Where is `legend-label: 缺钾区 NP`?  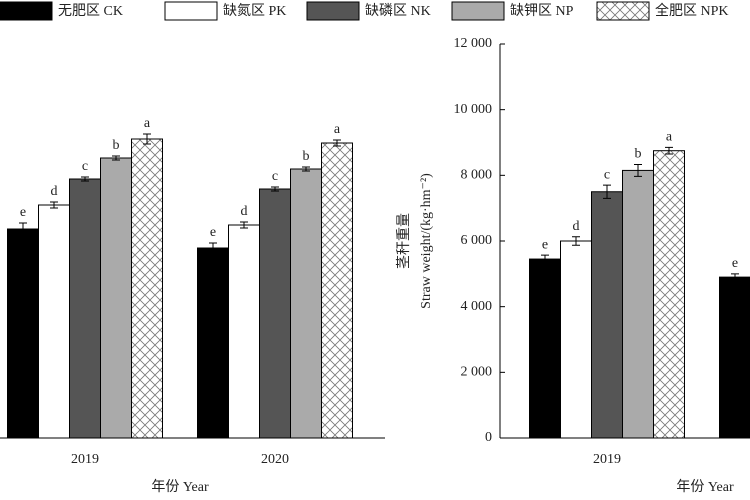
legend-label: 缺钾区 NP is located at coordinates (542, 11).